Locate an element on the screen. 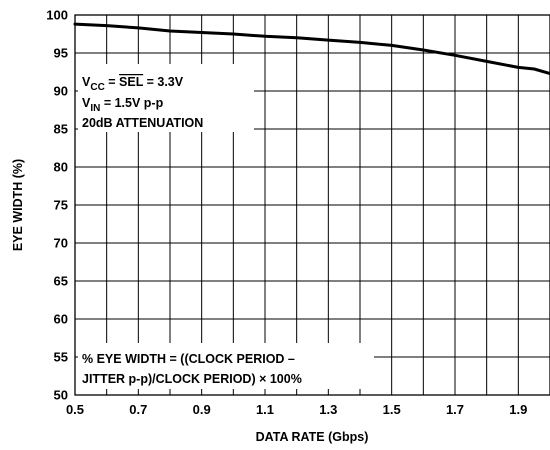 The width and height of the screenshot is (550, 450). y-tick-label: 70 is located at coordinates (61, 243).